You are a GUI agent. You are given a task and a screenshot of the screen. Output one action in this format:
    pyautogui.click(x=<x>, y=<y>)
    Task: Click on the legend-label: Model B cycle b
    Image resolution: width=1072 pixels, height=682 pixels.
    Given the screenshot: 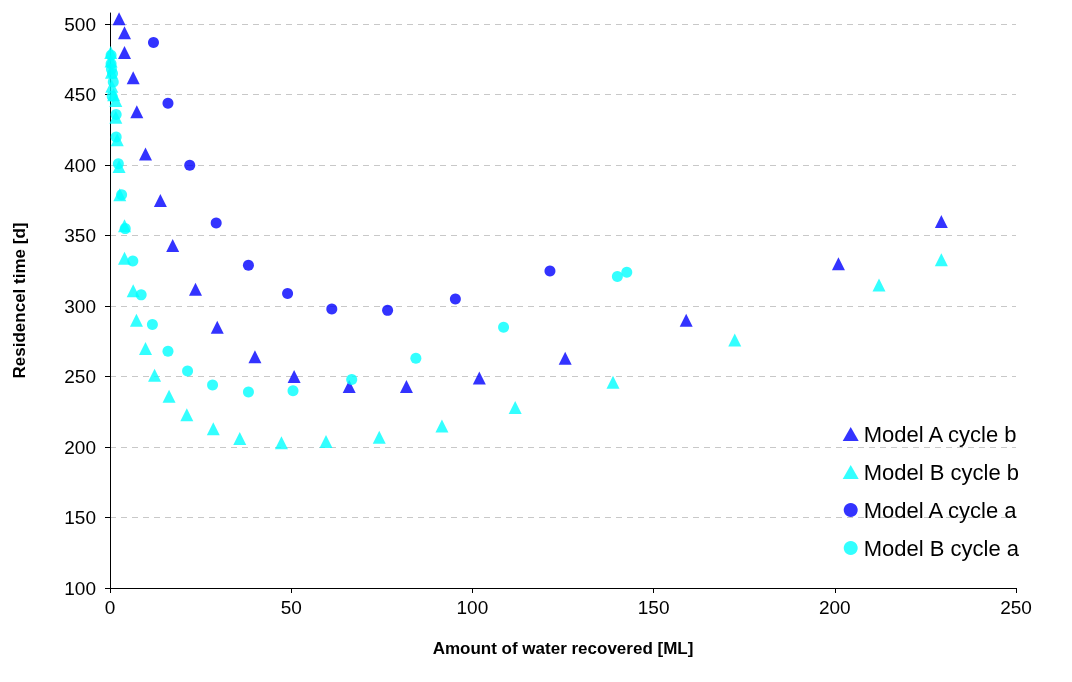 What is the action you would take?
    pyautogui.click(x=941, y=472)
    